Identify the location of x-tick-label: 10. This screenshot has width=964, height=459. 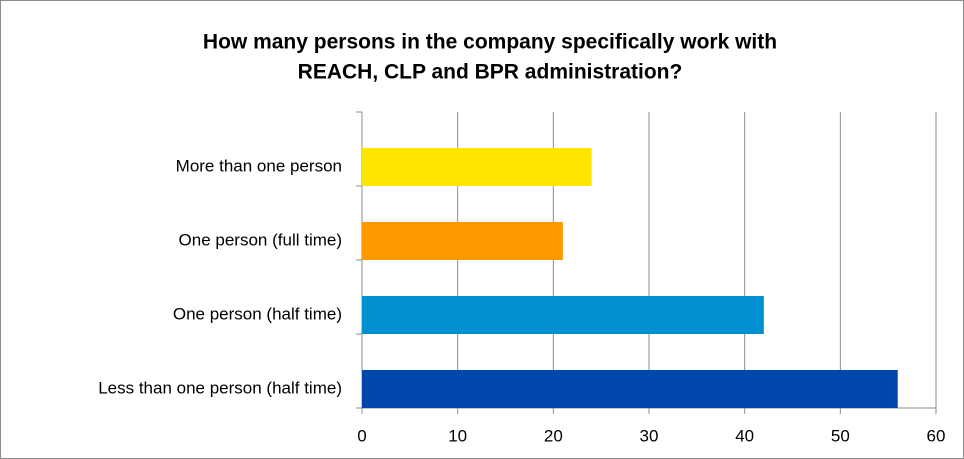
(457, 435).